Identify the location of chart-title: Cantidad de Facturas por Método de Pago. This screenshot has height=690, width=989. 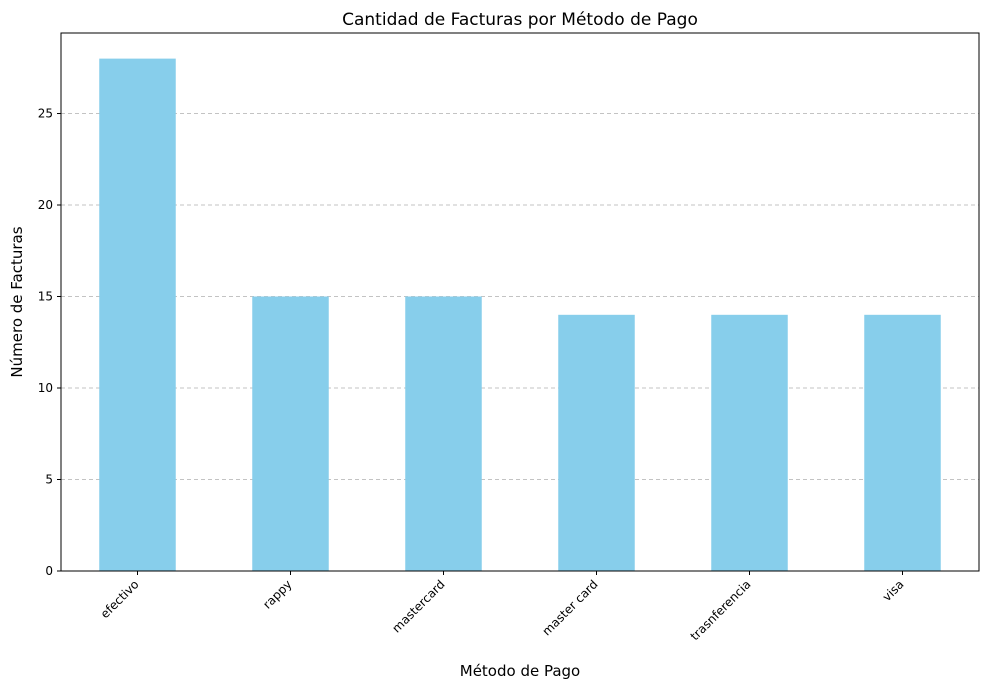
(520, 20).